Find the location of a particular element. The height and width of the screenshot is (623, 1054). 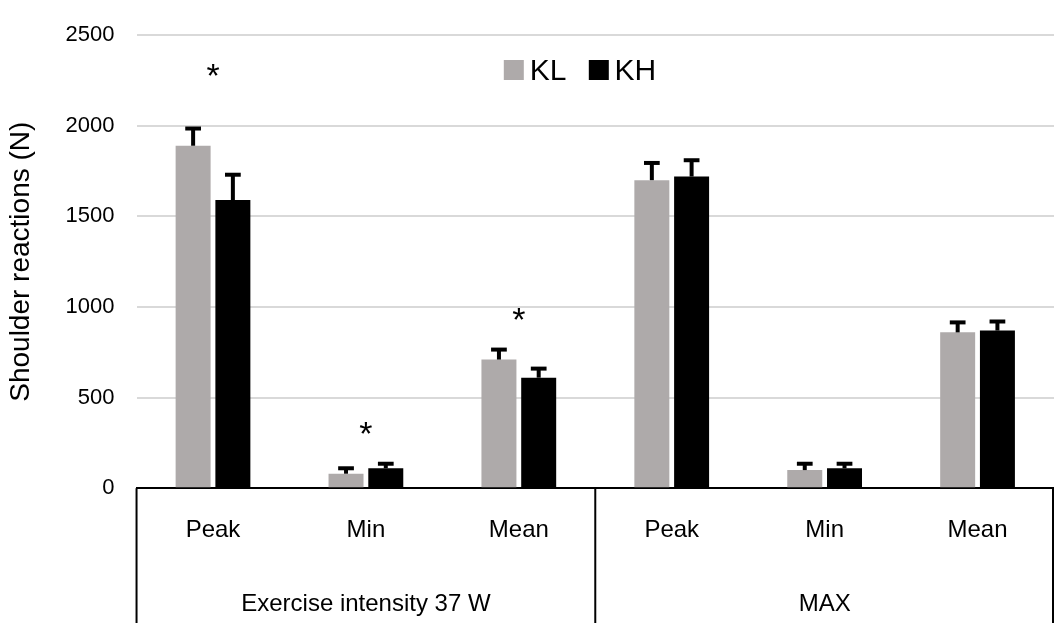

y-tick-label: 1500 is located at coordinates (90, 215).